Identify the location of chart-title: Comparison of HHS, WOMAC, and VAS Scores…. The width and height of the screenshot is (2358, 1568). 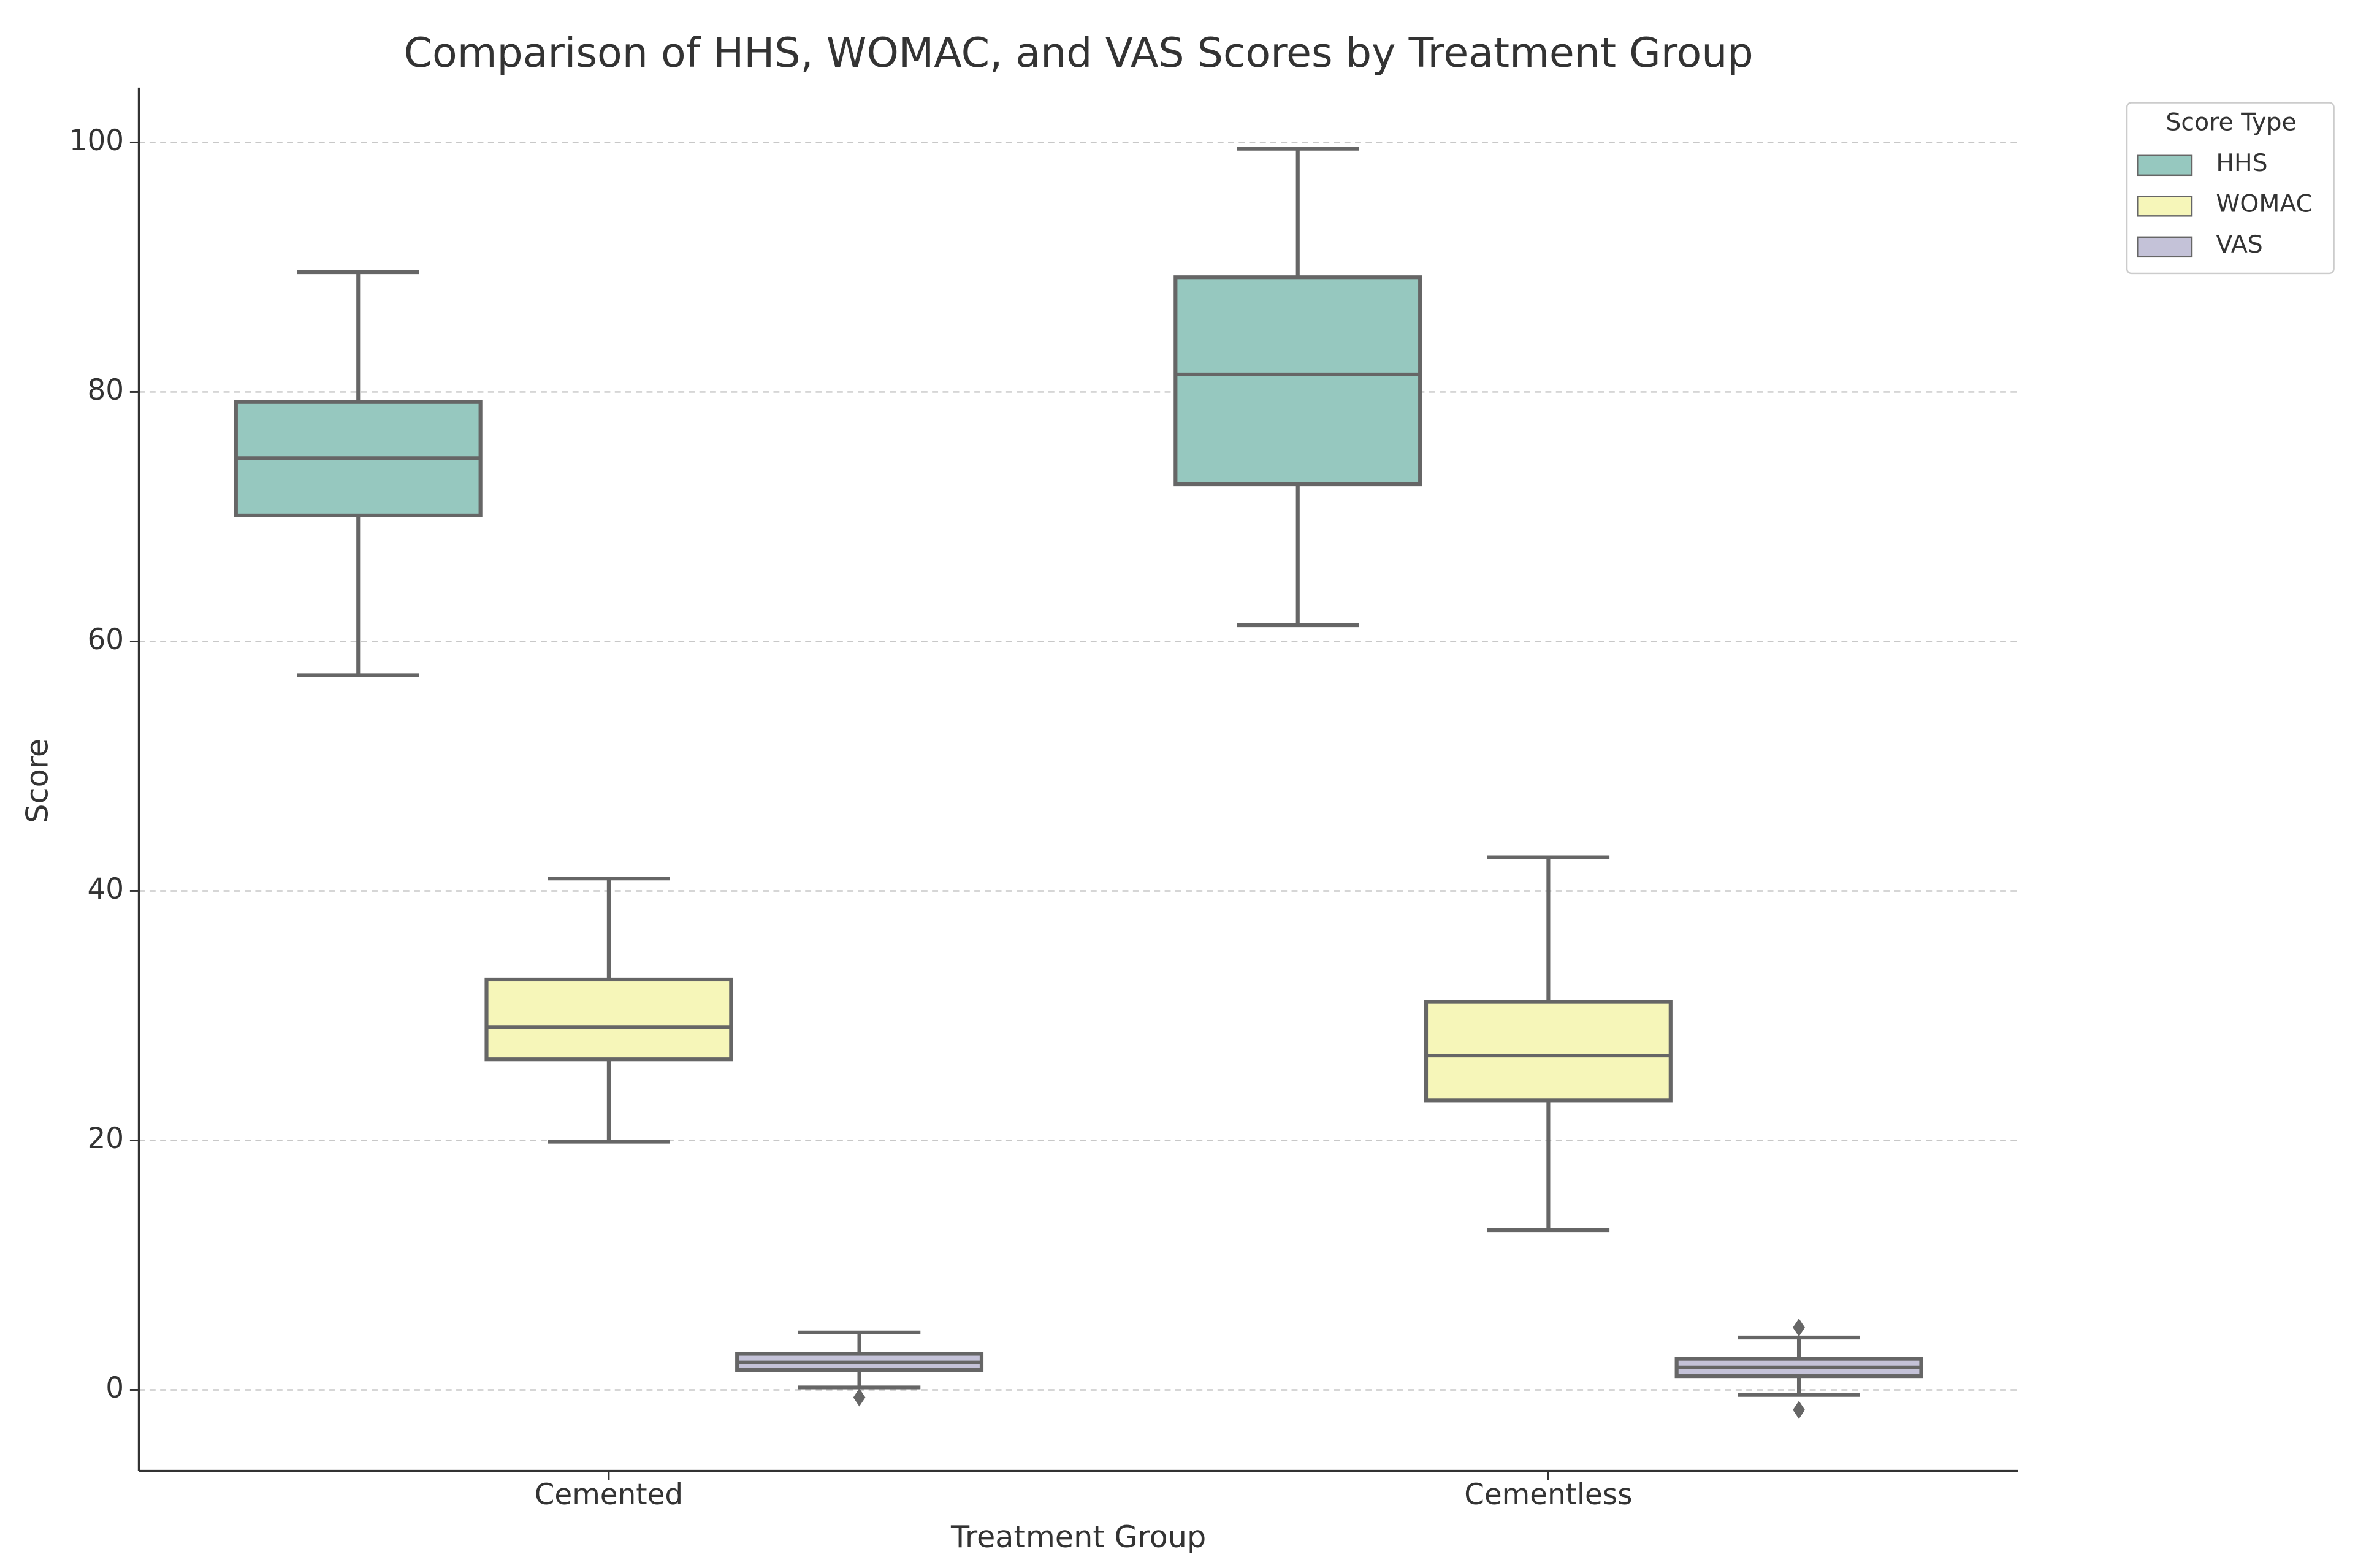
(1078, 53).